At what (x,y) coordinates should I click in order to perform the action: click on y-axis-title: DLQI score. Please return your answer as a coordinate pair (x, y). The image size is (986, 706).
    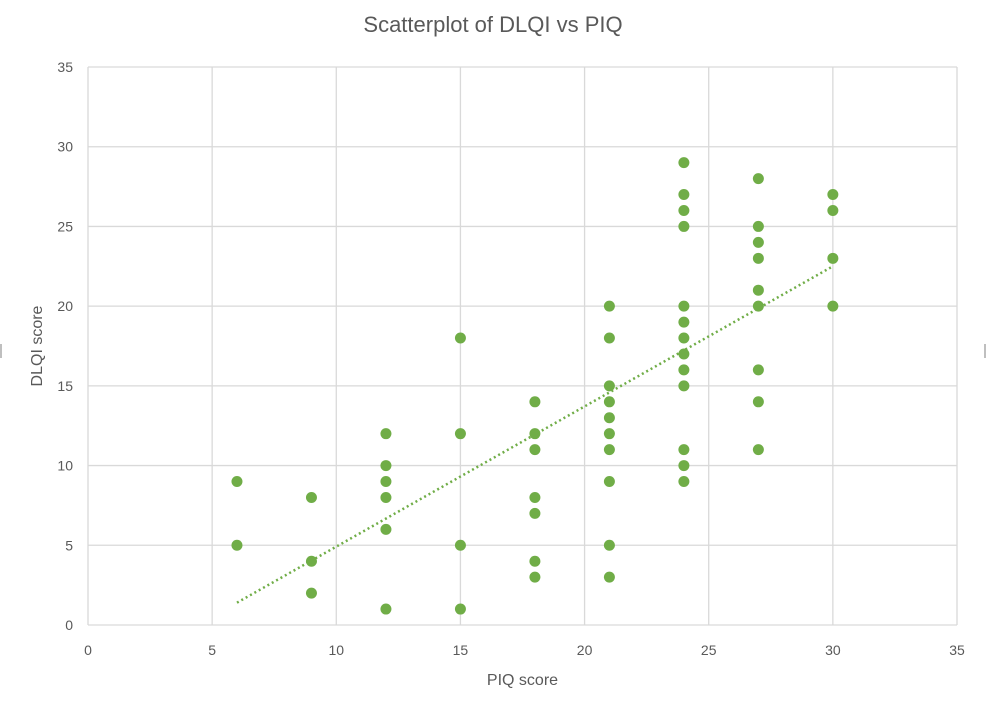
    Looking at the image, I should click on (37, 345).